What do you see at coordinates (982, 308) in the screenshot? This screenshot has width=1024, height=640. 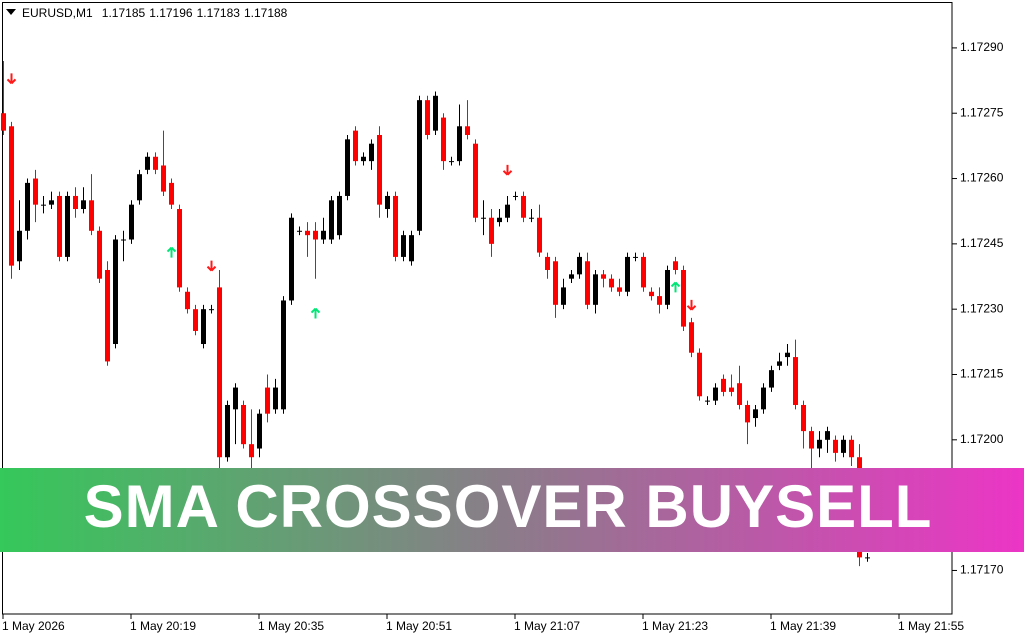 I see `y-tick-label: 1.17230` at bounding box center [982, 308].